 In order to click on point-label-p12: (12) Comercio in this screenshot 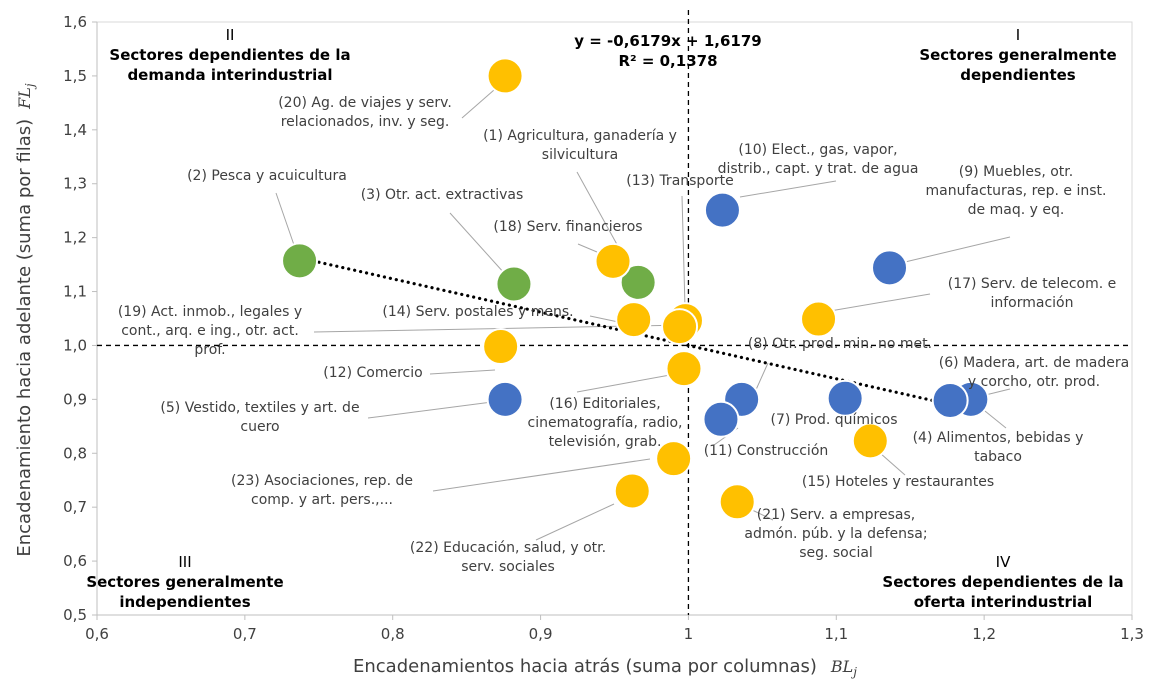, I will do `click(372, 373)`.